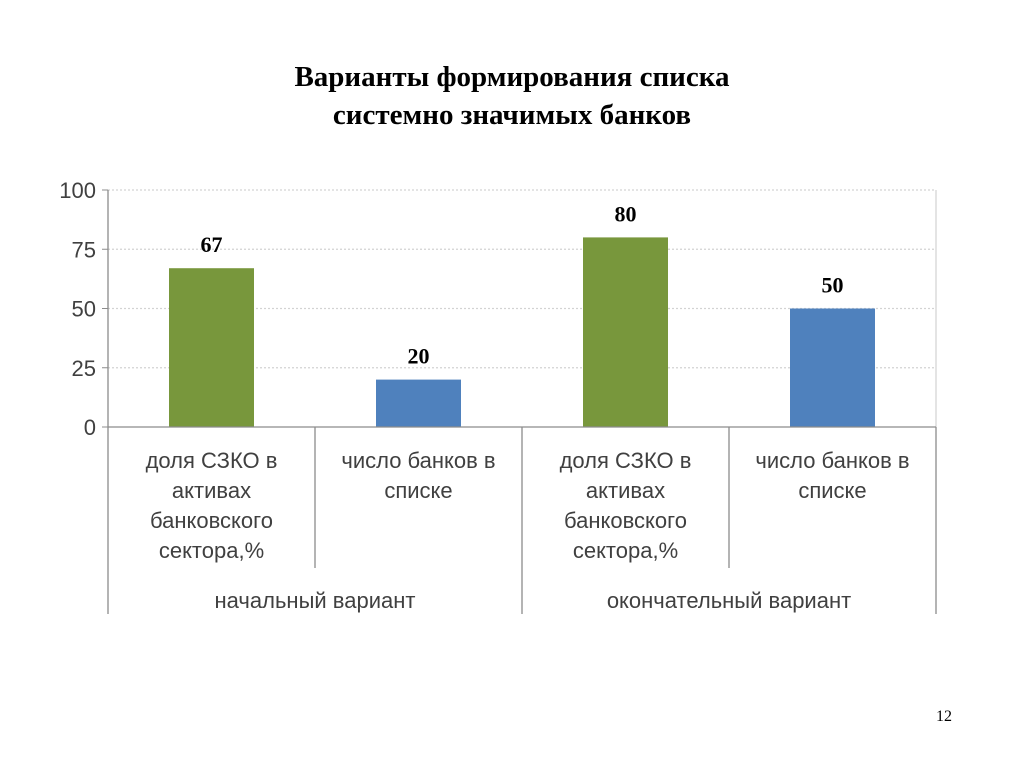 The image size is (1024, 768). I want to click on page-number: 12, so click(944, 716).